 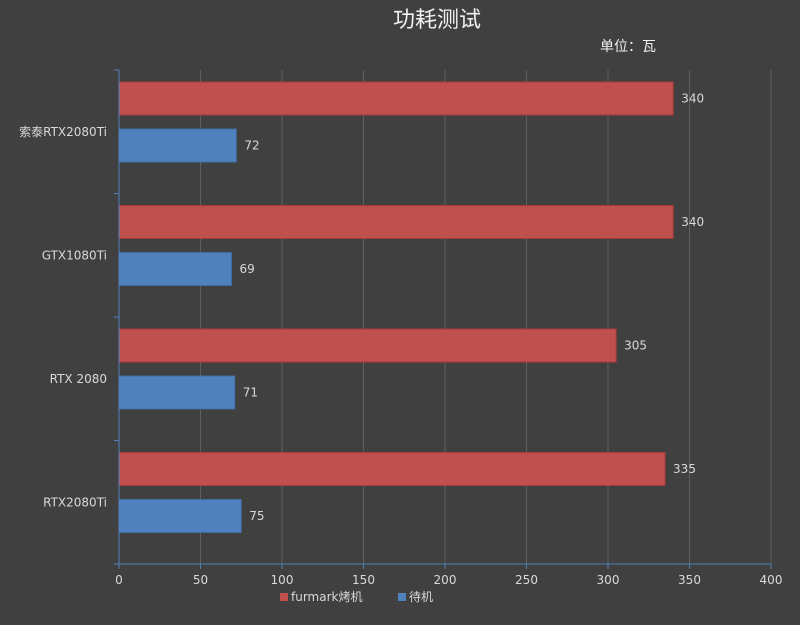 What do you see at coordinates (246, 269) in the screenshot?
I see `data-label: 69` at bounding box center [246, 269].